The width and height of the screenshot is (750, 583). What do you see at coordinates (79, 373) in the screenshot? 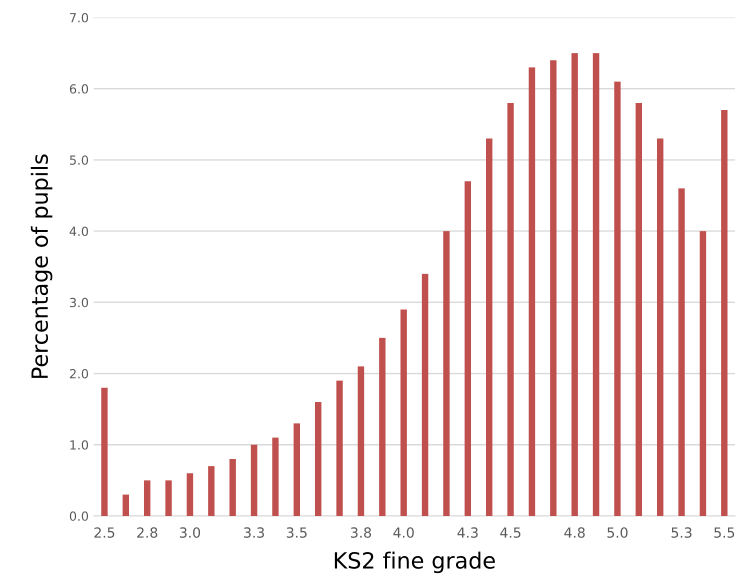
I see `y-tick-label: 2.0` at bounding box center [79, 373].